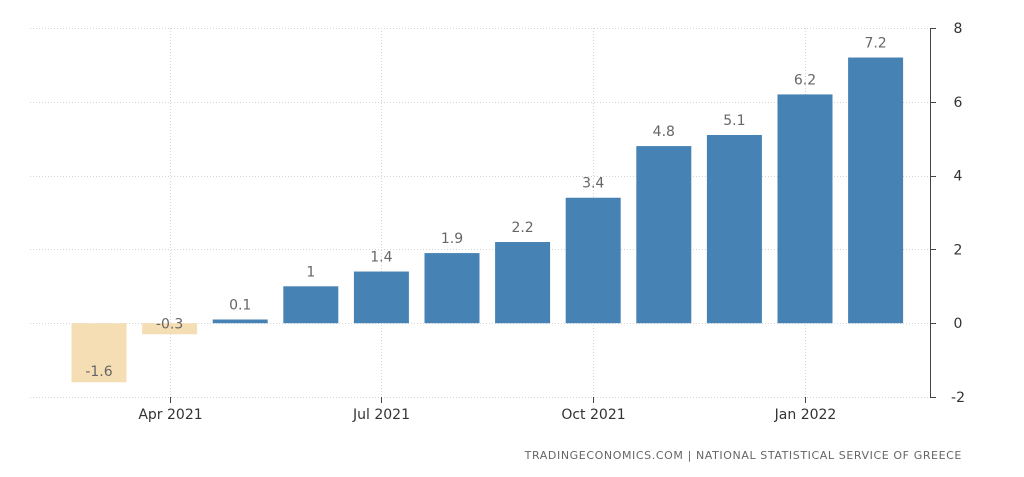 This screenshot has width=1024, height=477. Describe the element at coordinates (734, 121) in the screenshot. I see `bar-value-label: 5.1` at that location.